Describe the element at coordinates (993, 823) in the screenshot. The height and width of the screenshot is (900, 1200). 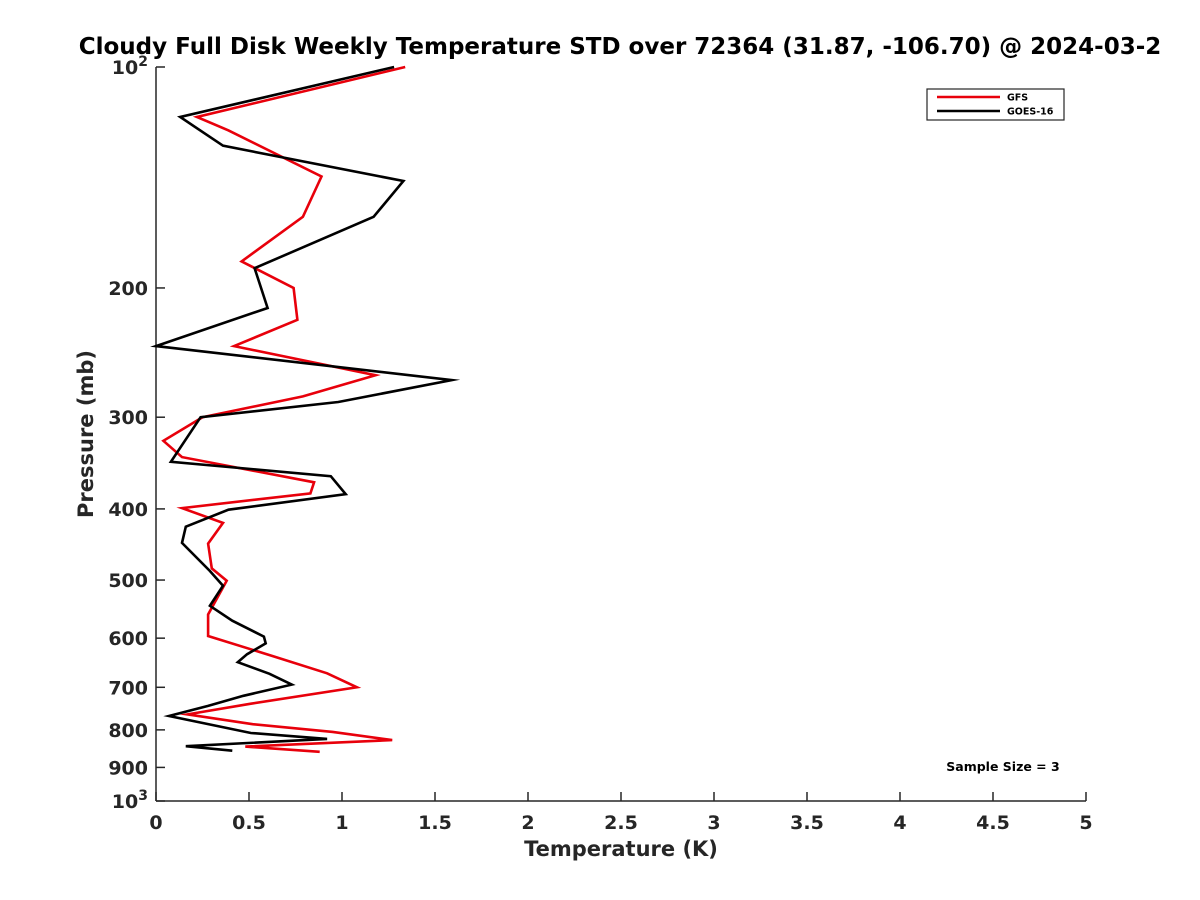
I see `x-tick-label: 4.5` at that location.